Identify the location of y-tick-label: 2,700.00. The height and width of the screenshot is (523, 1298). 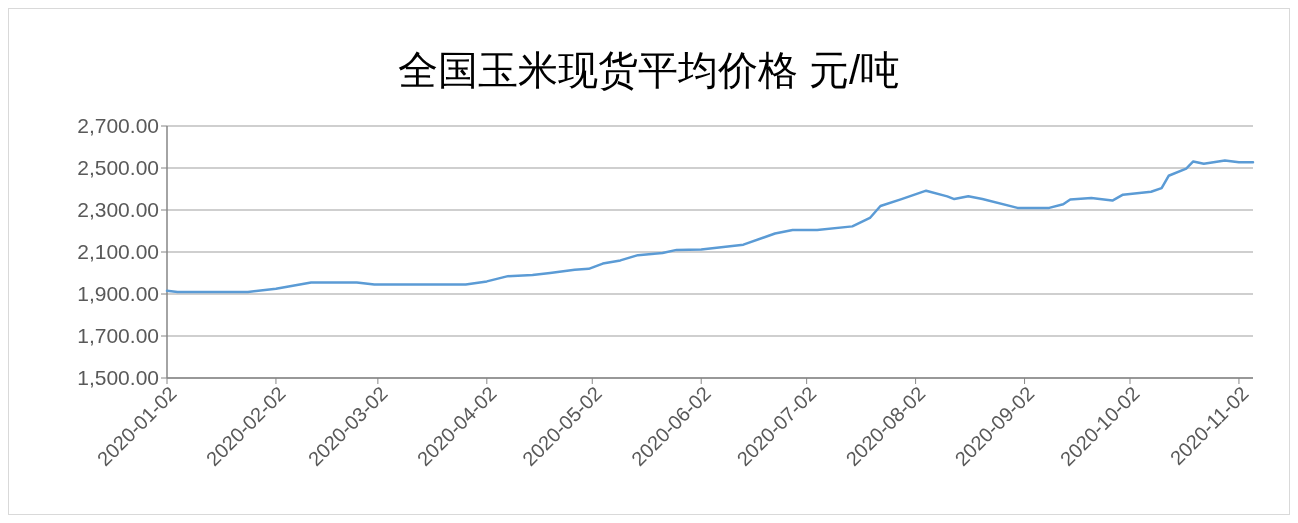
(118, 126).